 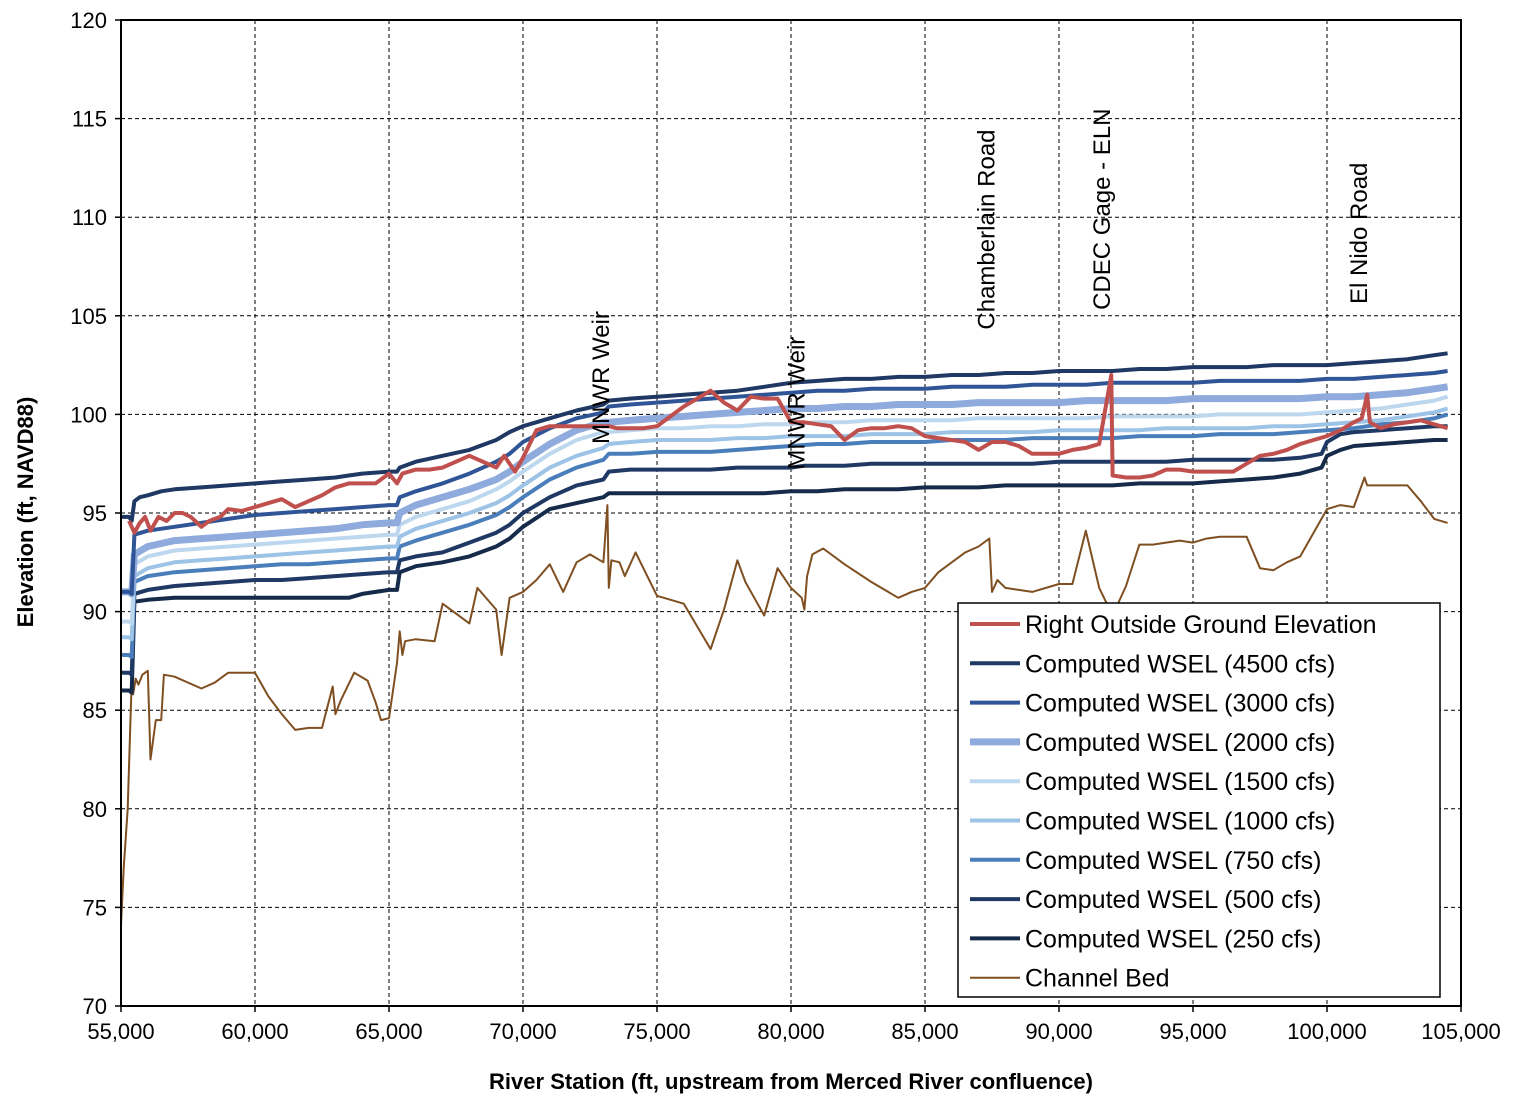 I want to click on legend-label-computed-wsel-3000-cfs: Computed WSEL (3000 cfs), so click(x=1180, y=704).